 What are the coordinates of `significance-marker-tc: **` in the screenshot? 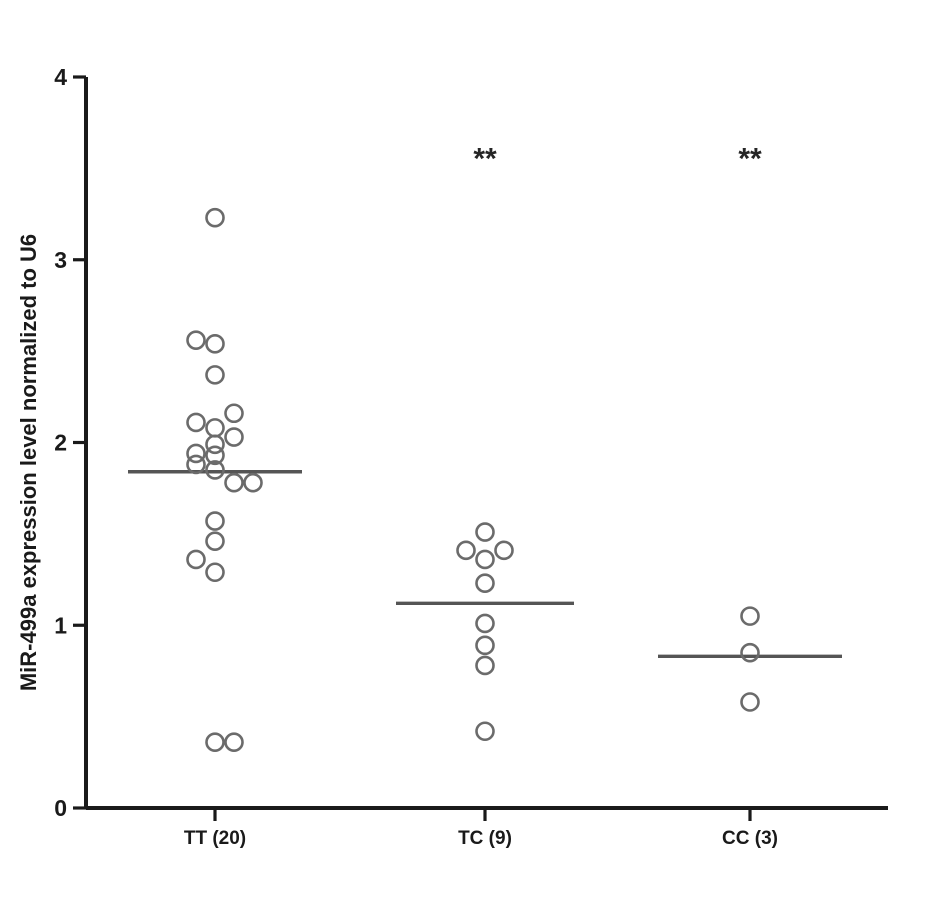 It's located at (485, 158).